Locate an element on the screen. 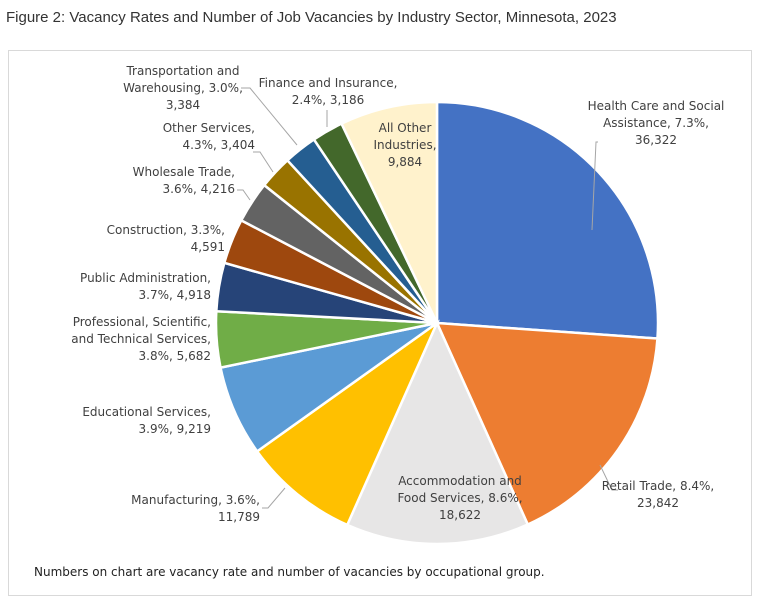 The width and height of the screenshot is (760, 604). label-educational: Educational Services, 3.9%, 9,219 is located at coordinates (146, 420).